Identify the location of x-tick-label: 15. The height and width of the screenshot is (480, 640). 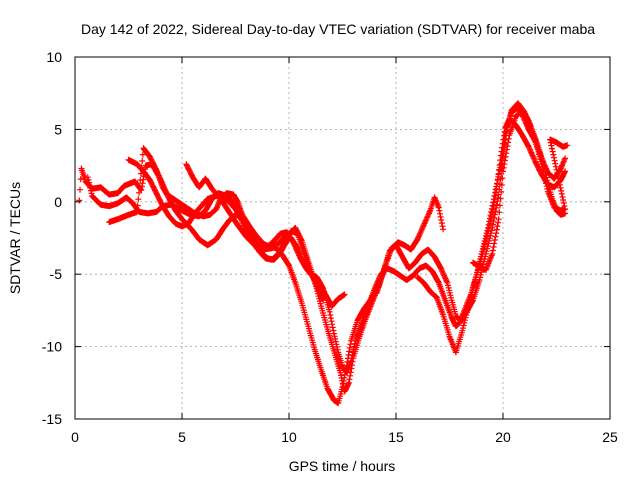
(396, 437).